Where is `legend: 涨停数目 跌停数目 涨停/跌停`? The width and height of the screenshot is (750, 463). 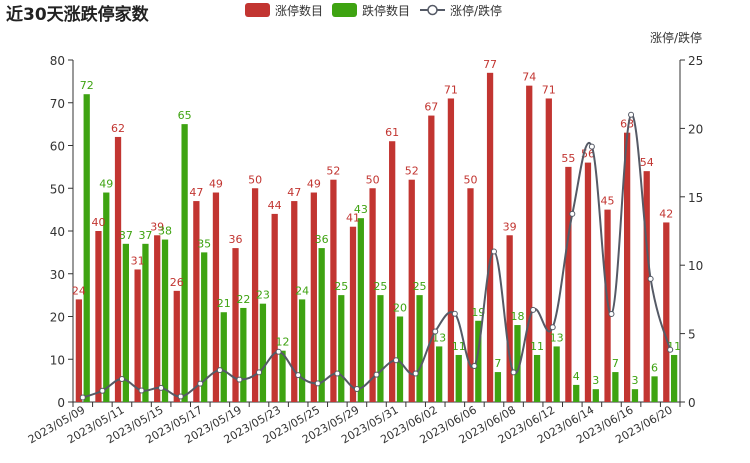 legend: 涨停数目 跌停数目 涨停/跌停 is located at coordinates (373, 10).